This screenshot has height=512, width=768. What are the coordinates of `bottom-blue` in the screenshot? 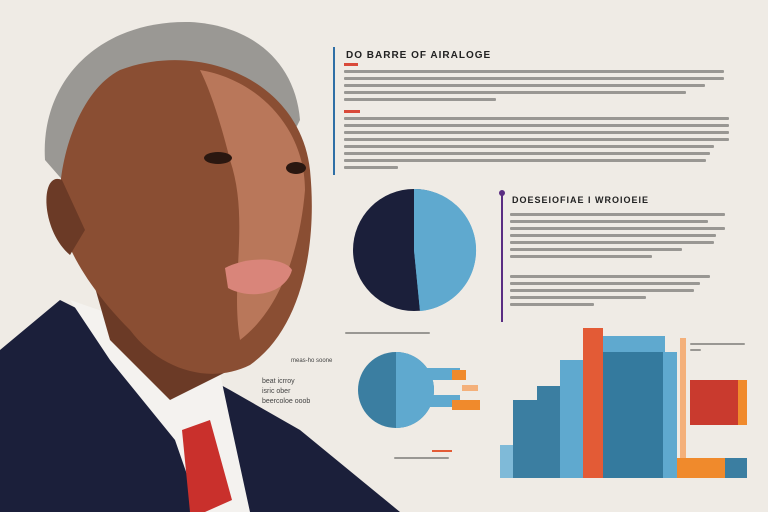 It's located at (736, 468).